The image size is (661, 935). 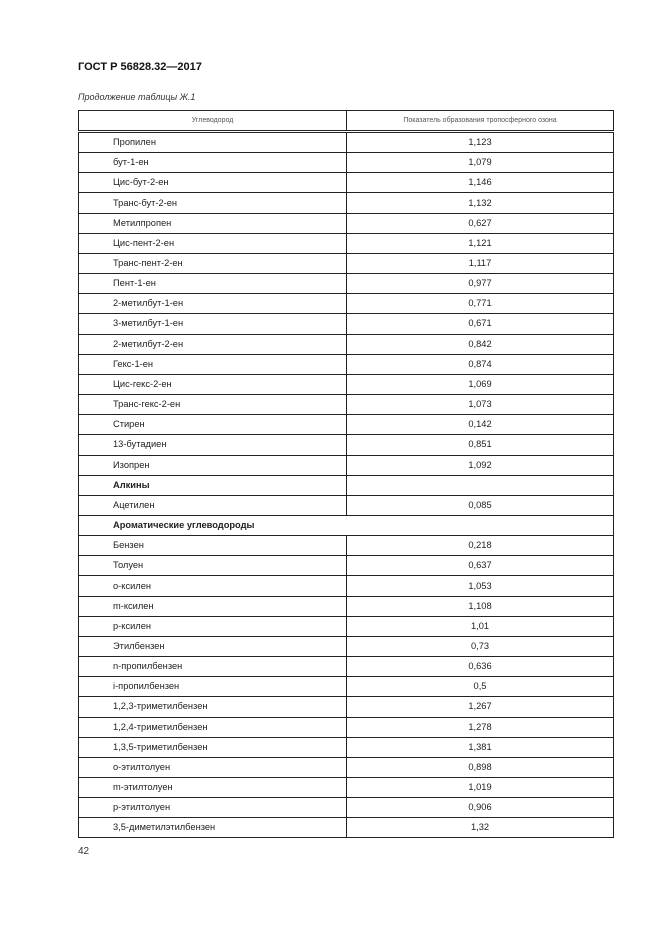 I want to click on table-row: о-ксилен 1,053, so click(x=346, y=586).